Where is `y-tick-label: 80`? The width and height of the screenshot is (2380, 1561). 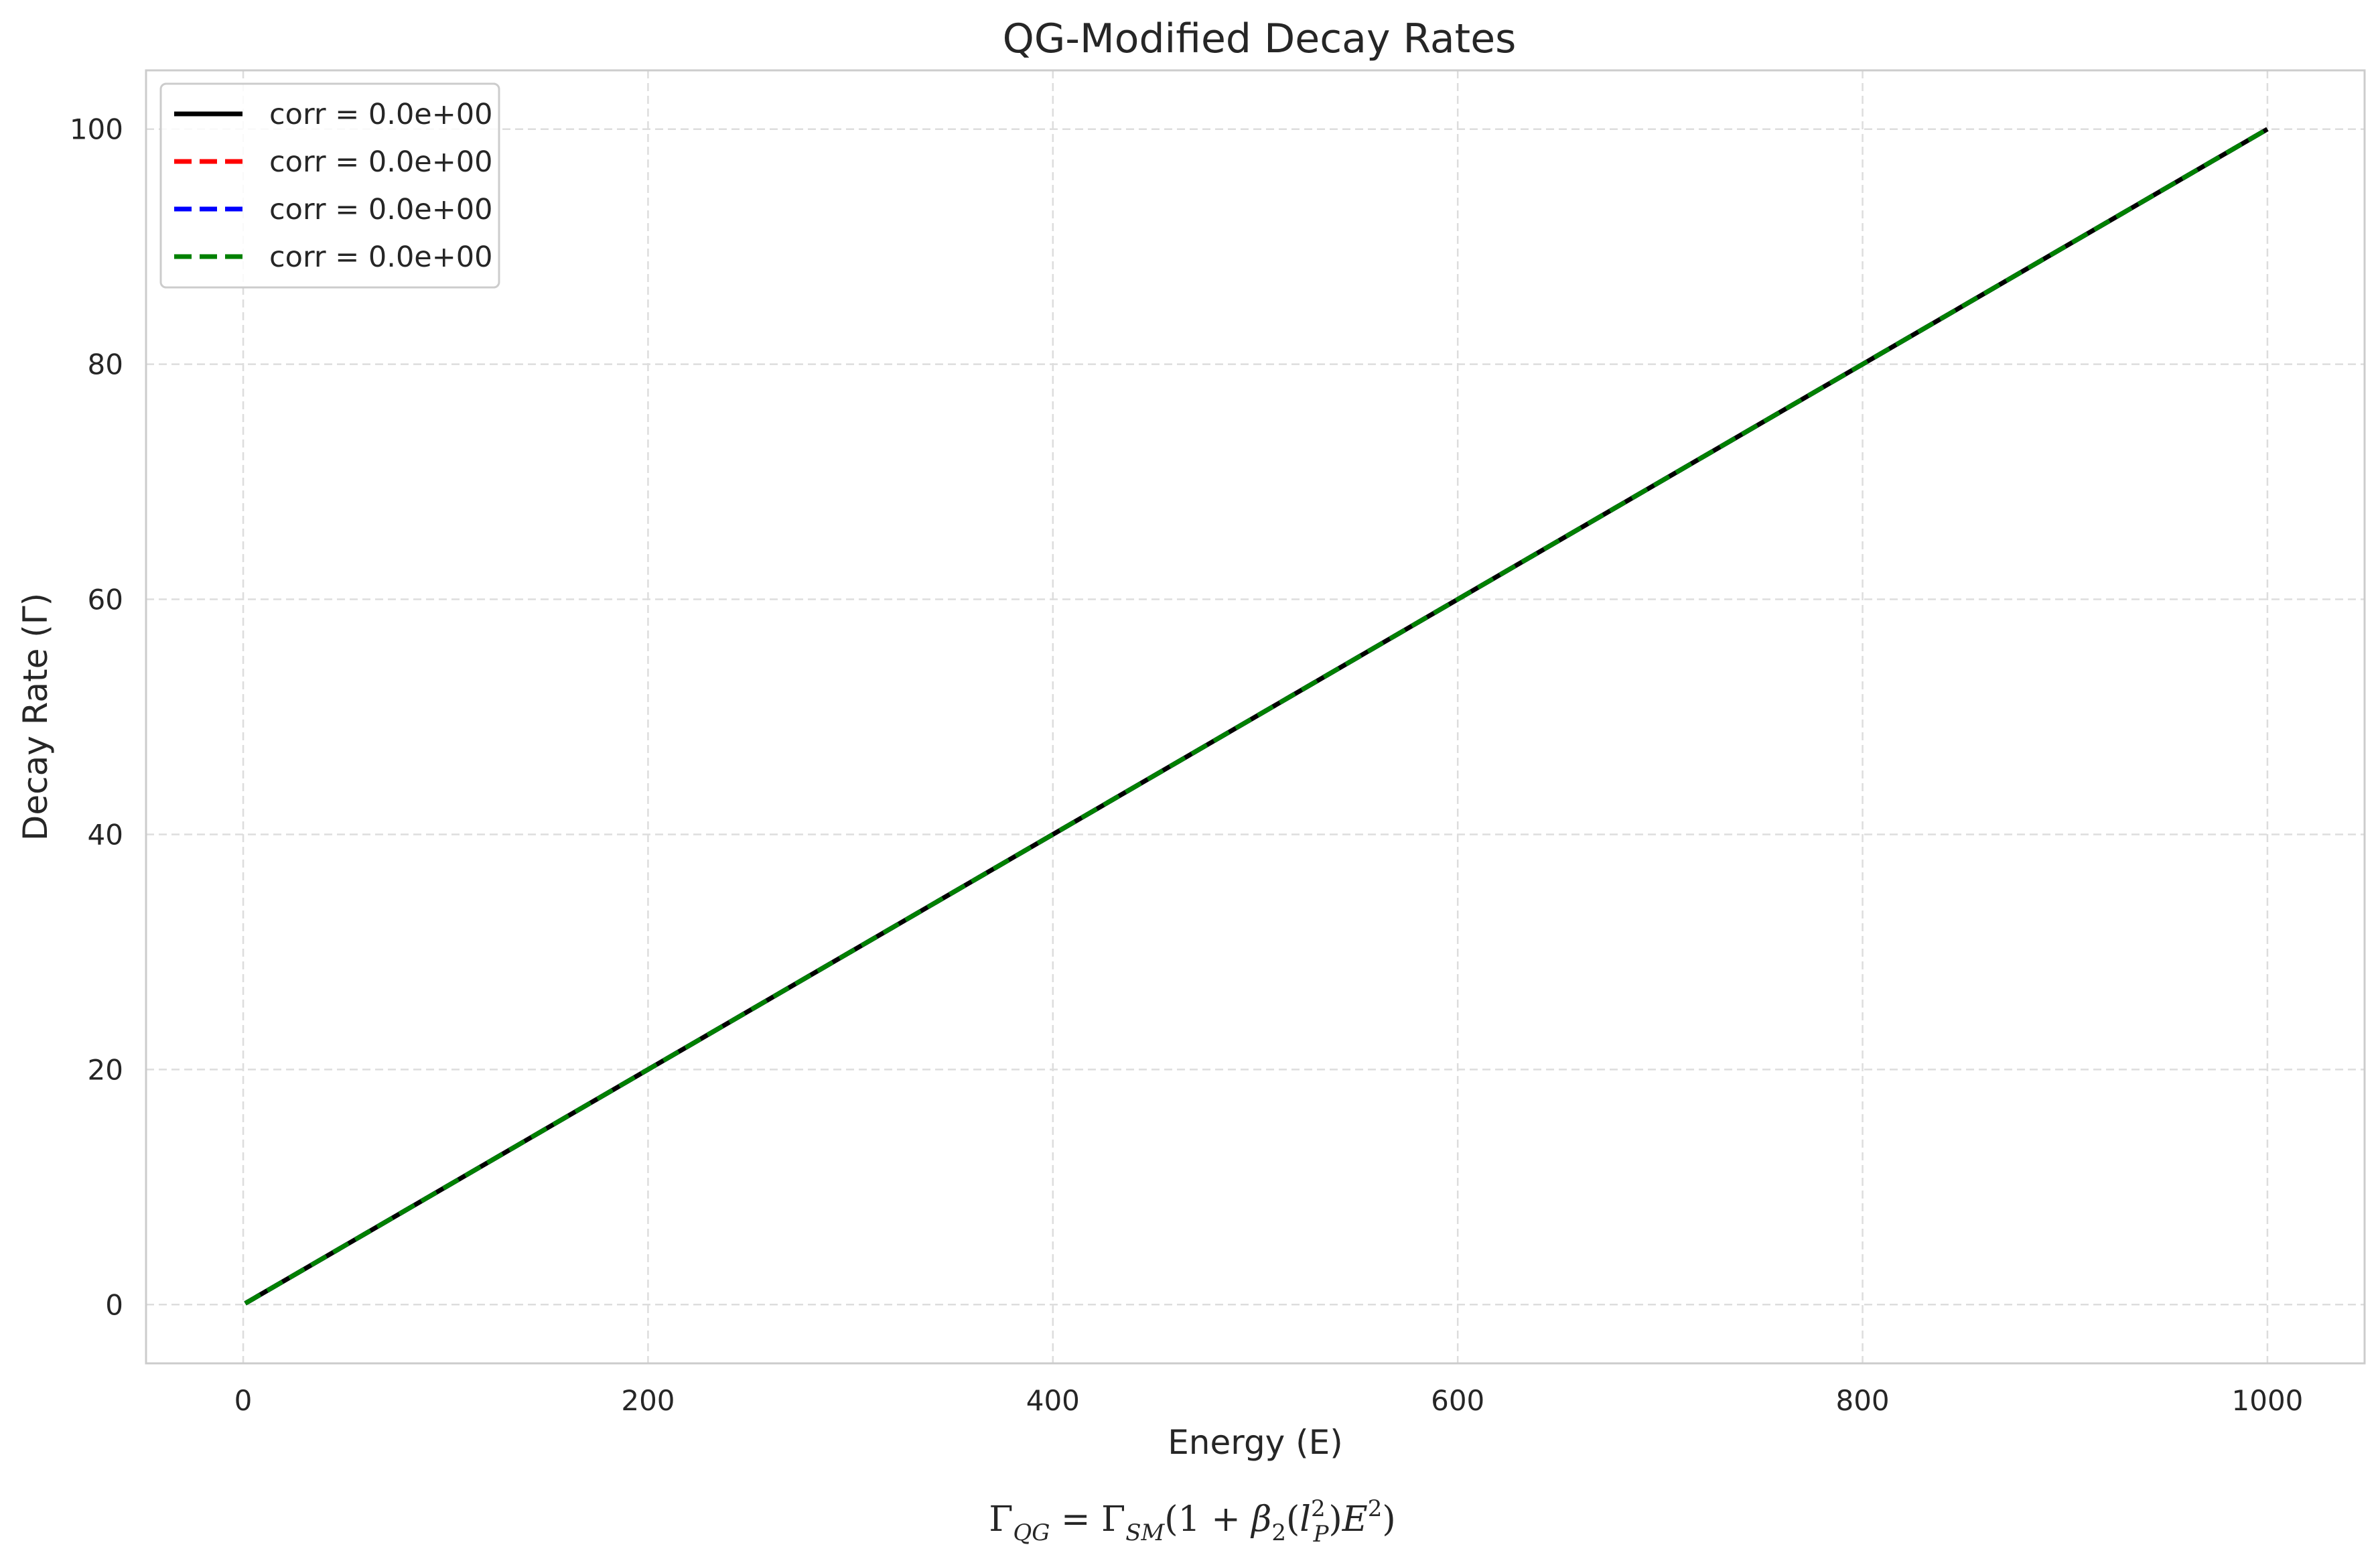 y-tick-label: 80 is located at coordinates (105, 365).